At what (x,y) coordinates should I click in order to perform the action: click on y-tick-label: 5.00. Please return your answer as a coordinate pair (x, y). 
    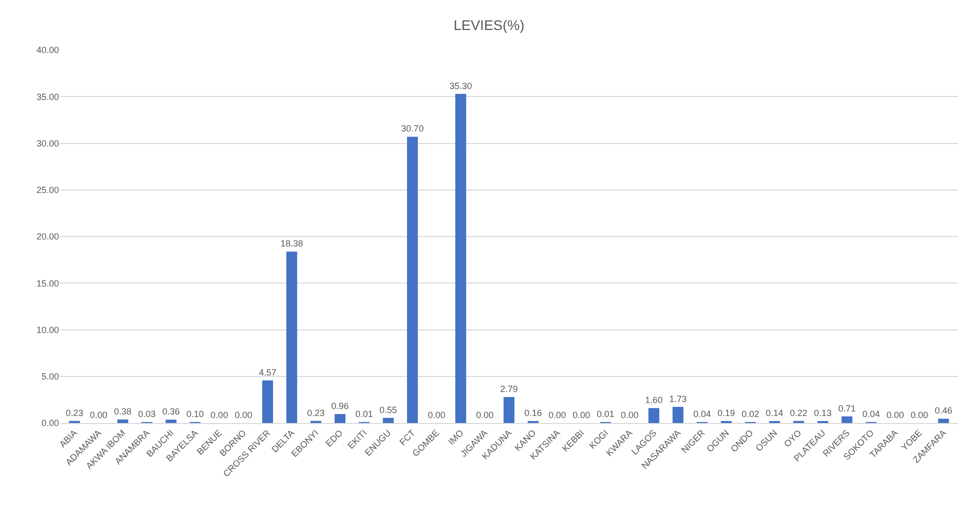
    Looking at the image, I should click on (50, 377).